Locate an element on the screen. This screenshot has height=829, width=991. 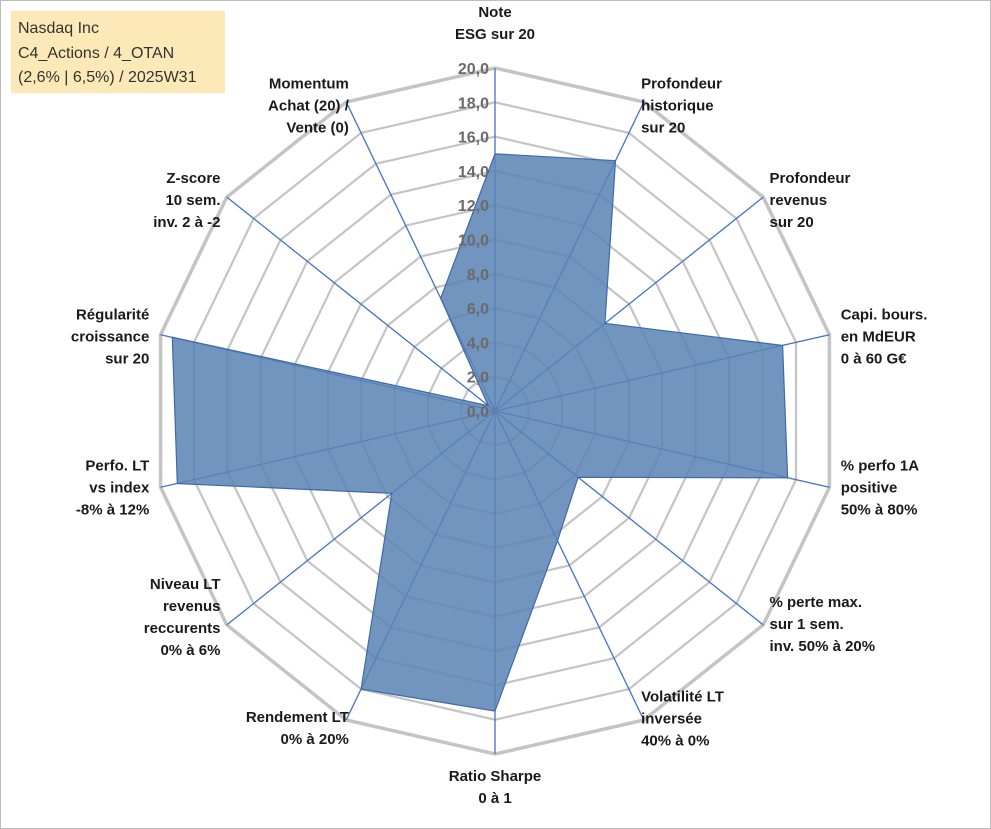
axis-label-line: vs index is located at coordinates (119, 488).